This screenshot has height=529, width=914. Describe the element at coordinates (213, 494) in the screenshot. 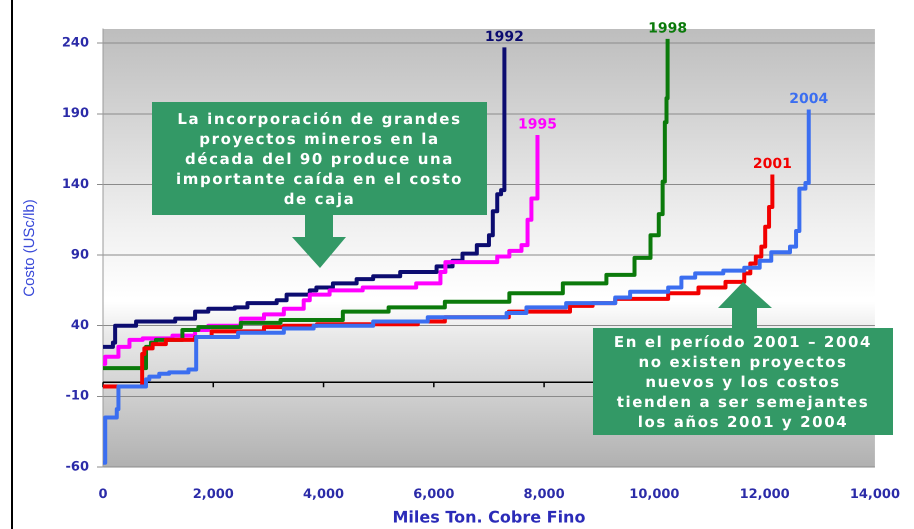

I see `x-tick-label: 2,000` at that location.